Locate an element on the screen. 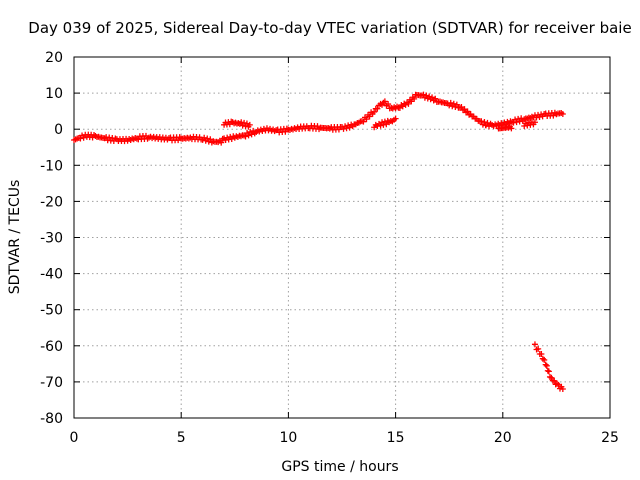 The height and width of the screenshot is (480, 640). y-tick-label: -20 is located at coordinates (51, 202).